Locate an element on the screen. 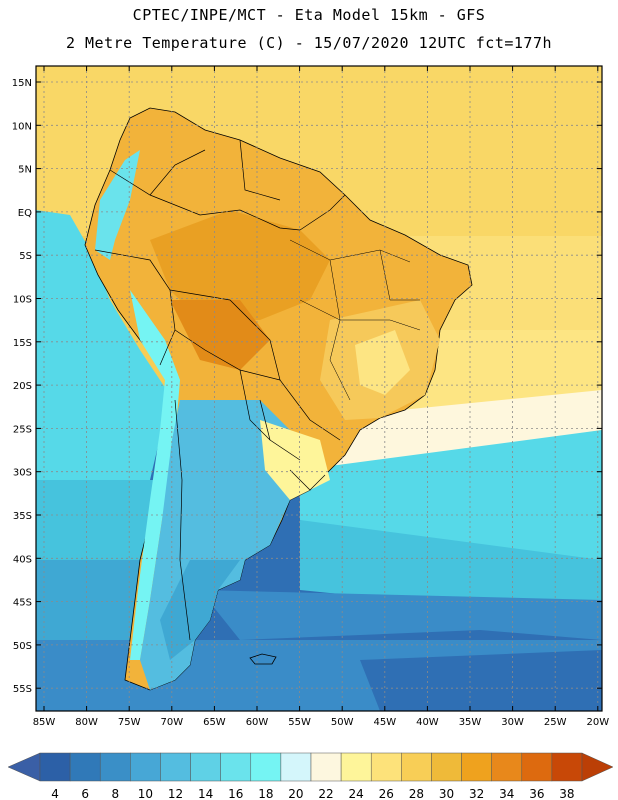 This screenshot has width=618, height=800. lat-label: 50S is located at coordinates (22, 646).